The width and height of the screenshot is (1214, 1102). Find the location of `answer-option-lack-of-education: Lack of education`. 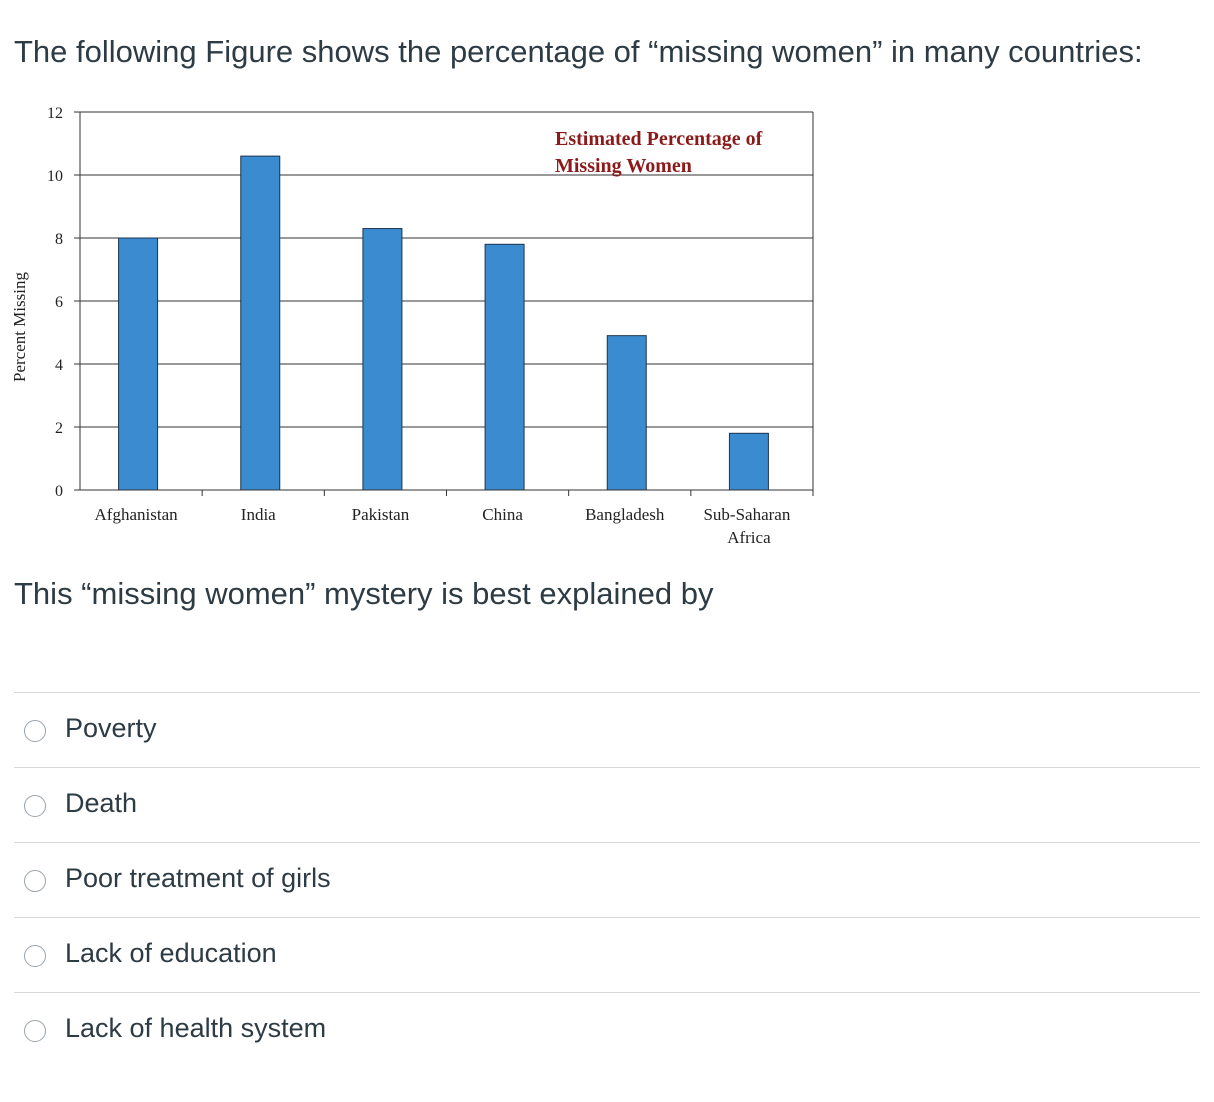

answer-option-lack-of-education: Lack of education is located at coordinates (607, 954).